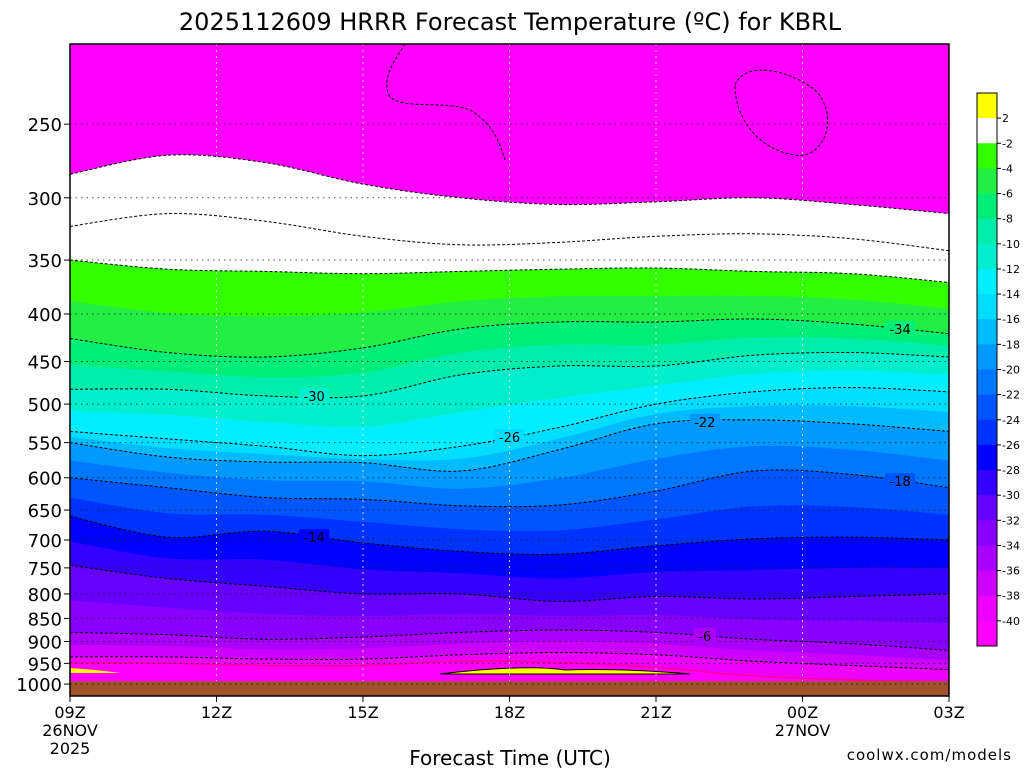  Describe the element at coordinates (1011, 495) in the screenshot. I see `colorbar-label: -30` at that location.